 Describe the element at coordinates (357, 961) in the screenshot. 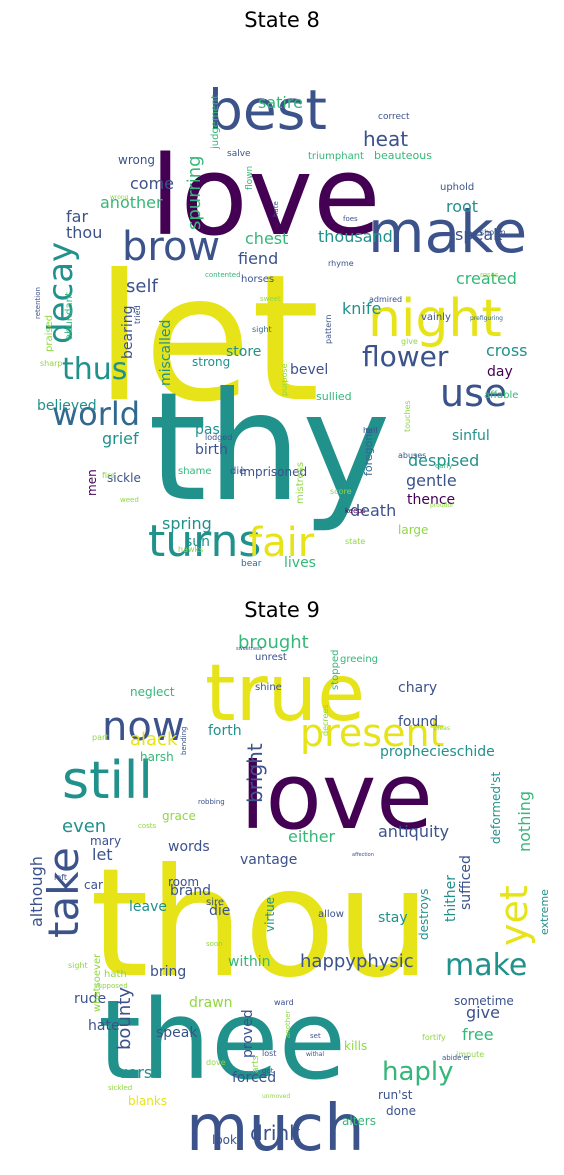

I see `cloud-word: happyphysic` at that location.